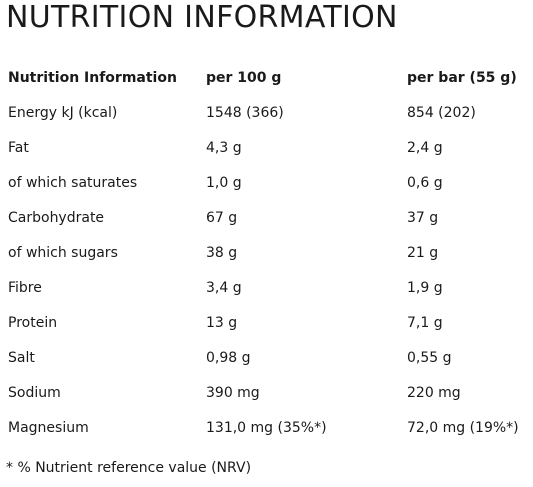  What do you see at coordinates (63, 113) in the screenshot?
I see `nutrient-name: Energy kJ (kcal)` at bounding box center [63, 113].